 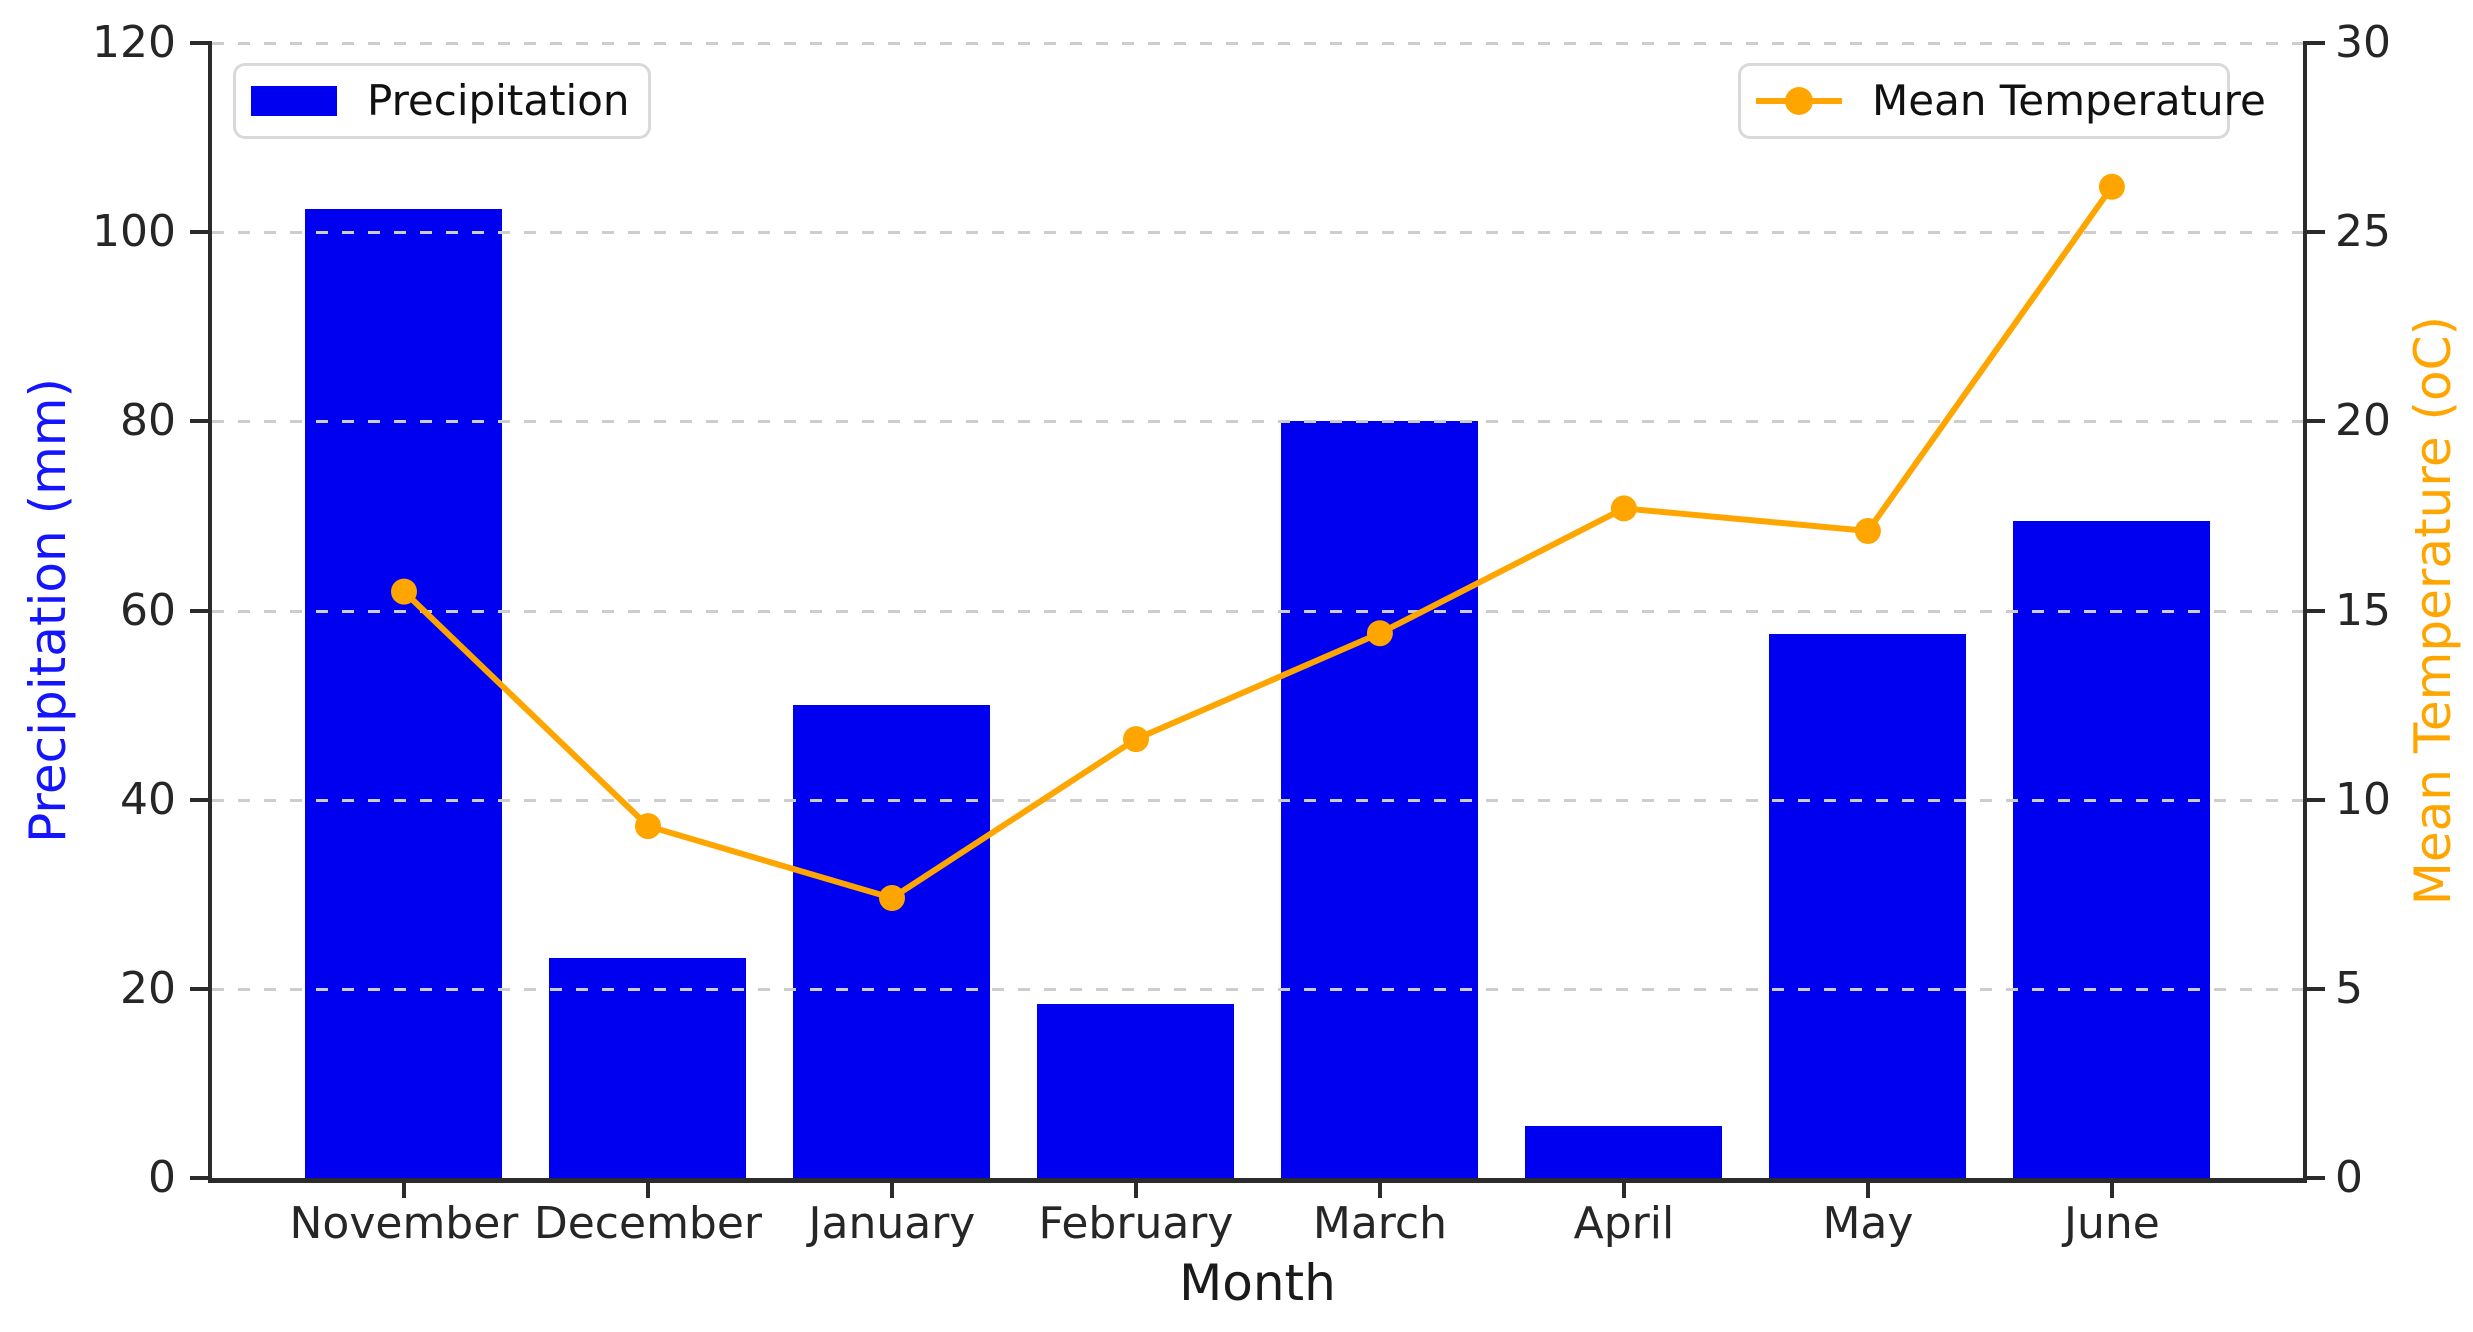 I want to click on bar-december, so click(x=648, y=1067).